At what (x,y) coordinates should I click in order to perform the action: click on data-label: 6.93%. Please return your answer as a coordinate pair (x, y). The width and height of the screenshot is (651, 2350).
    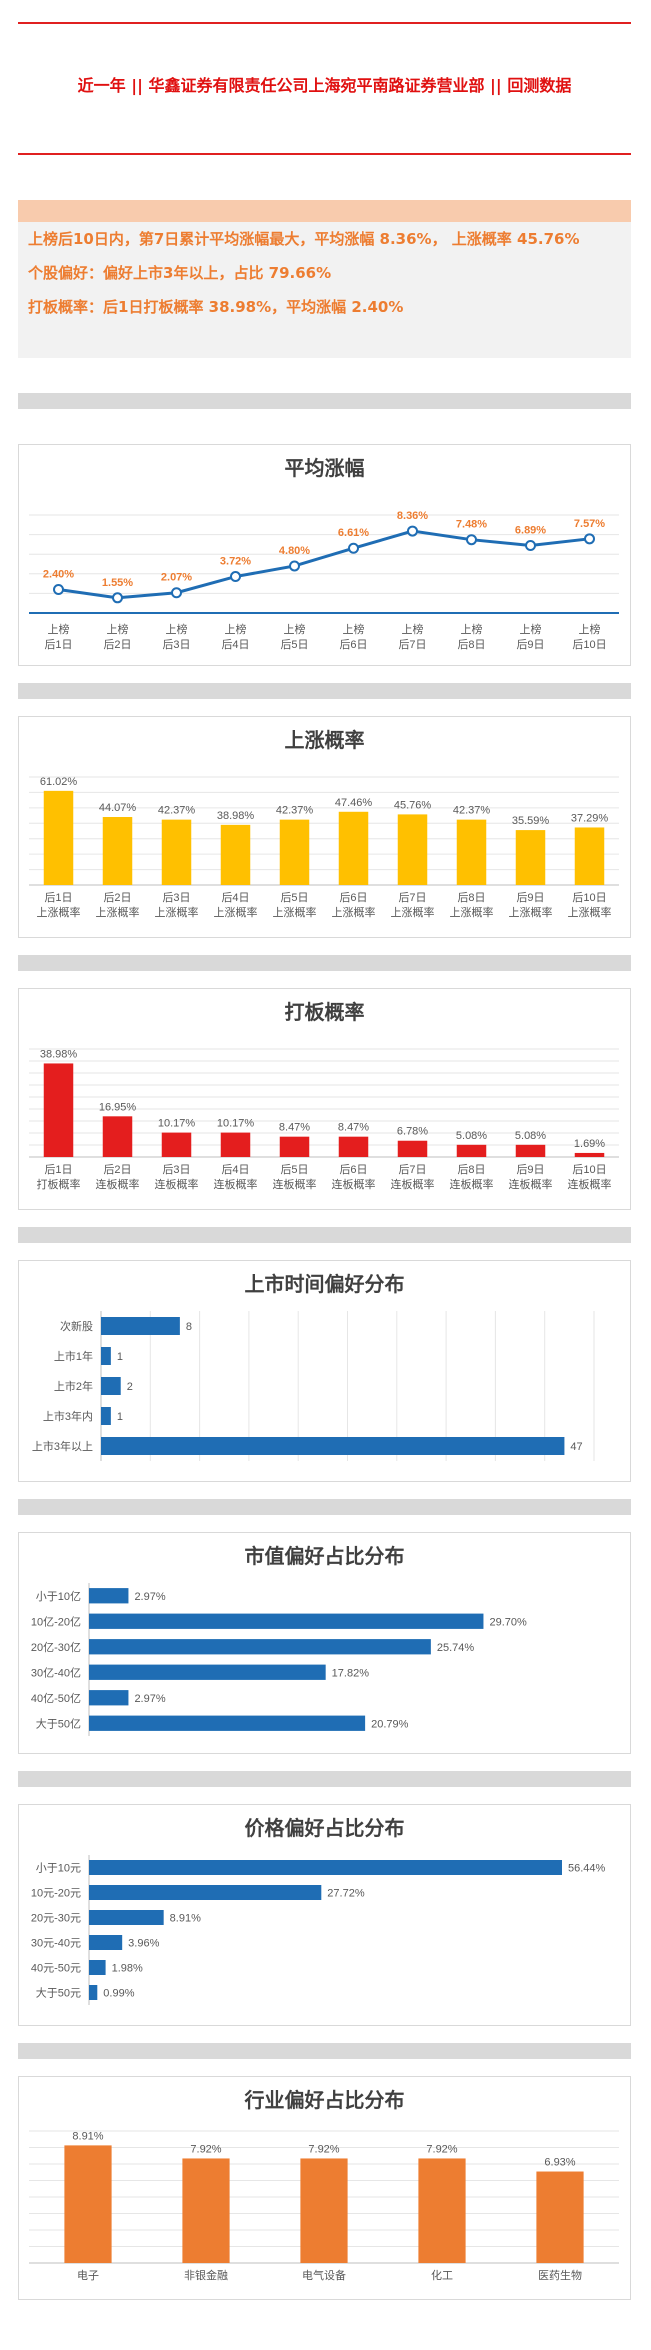
    Looking at the image, I should click on (559, 2163).